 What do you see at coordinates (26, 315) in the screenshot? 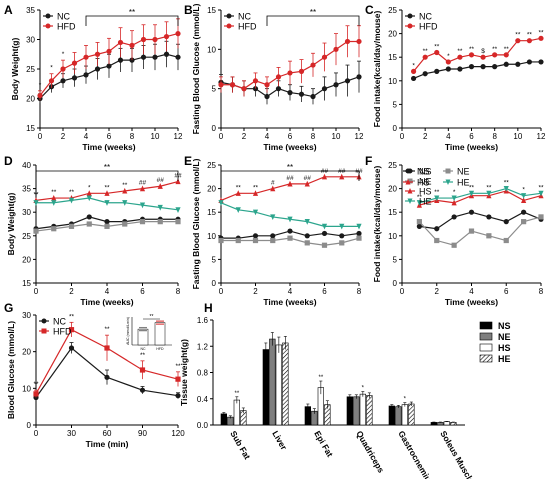
I see `y-tick-label: 30` at bounding box center [26, 315].